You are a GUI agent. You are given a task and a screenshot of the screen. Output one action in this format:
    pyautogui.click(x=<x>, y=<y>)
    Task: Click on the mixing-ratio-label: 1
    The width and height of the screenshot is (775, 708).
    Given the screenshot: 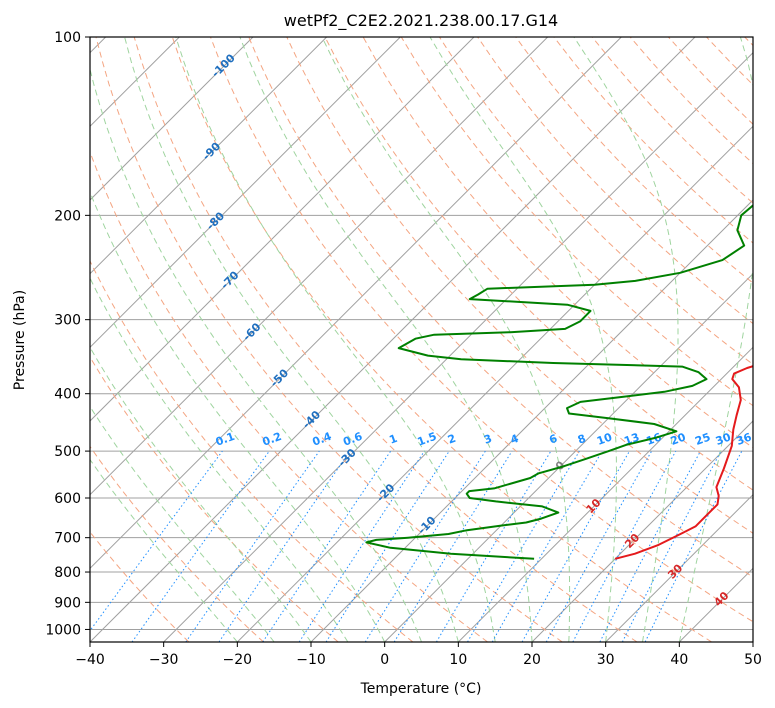 What is the action you would take?
    pyautogui.click(x=393, y=439)
    